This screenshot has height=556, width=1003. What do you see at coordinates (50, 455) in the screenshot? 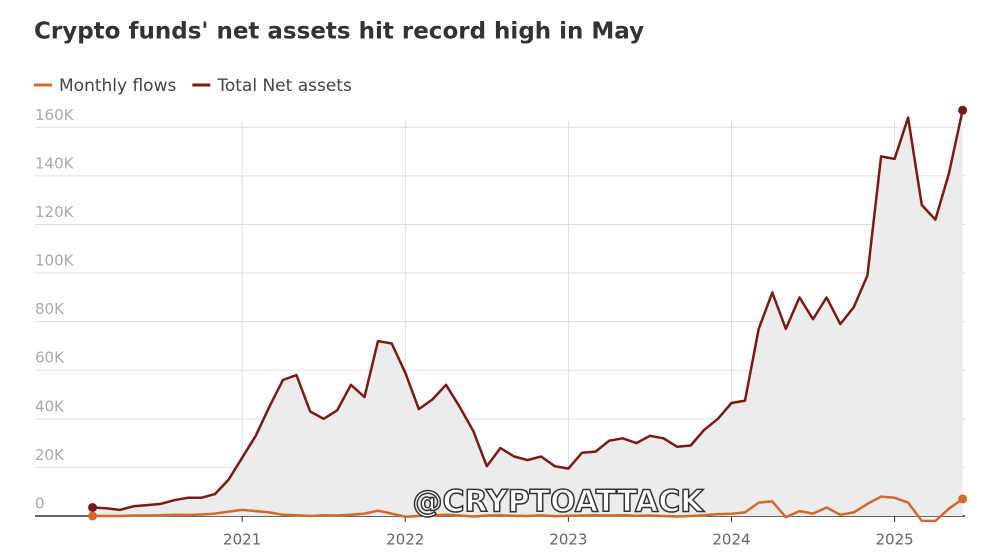
I see `y-tick-label: 20K` at bounding box center [50, 455].